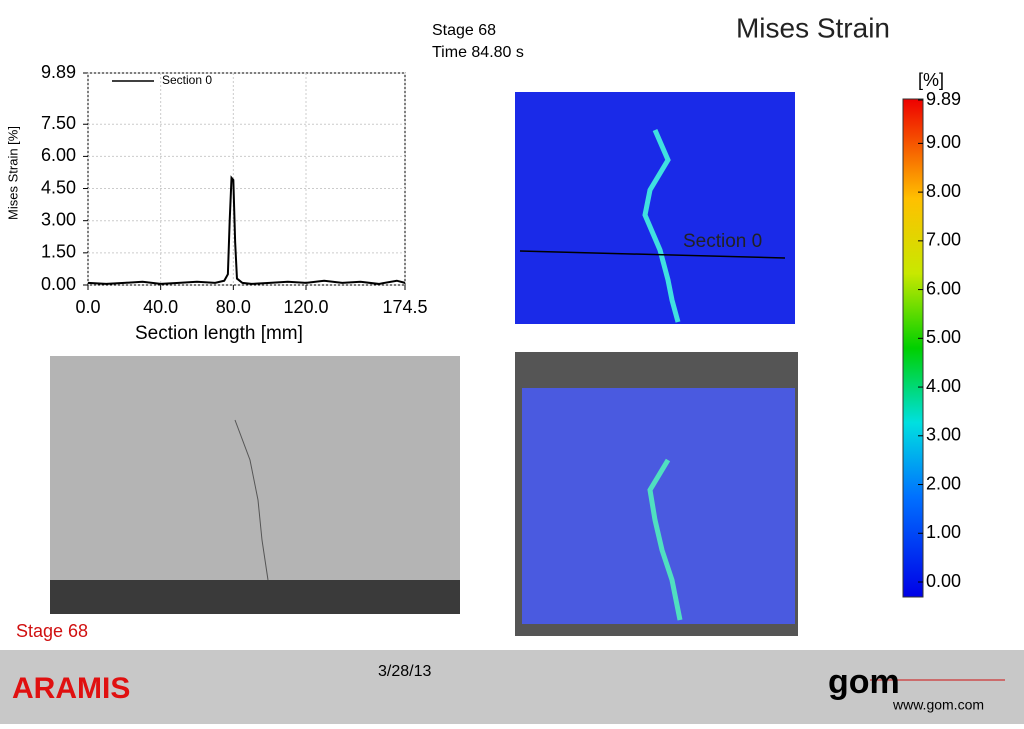 This screenshot has width=1024, height=729. Describe the element at coordinates (938, 705) in the screenshot. I see `url: www.gom.com` at that location.